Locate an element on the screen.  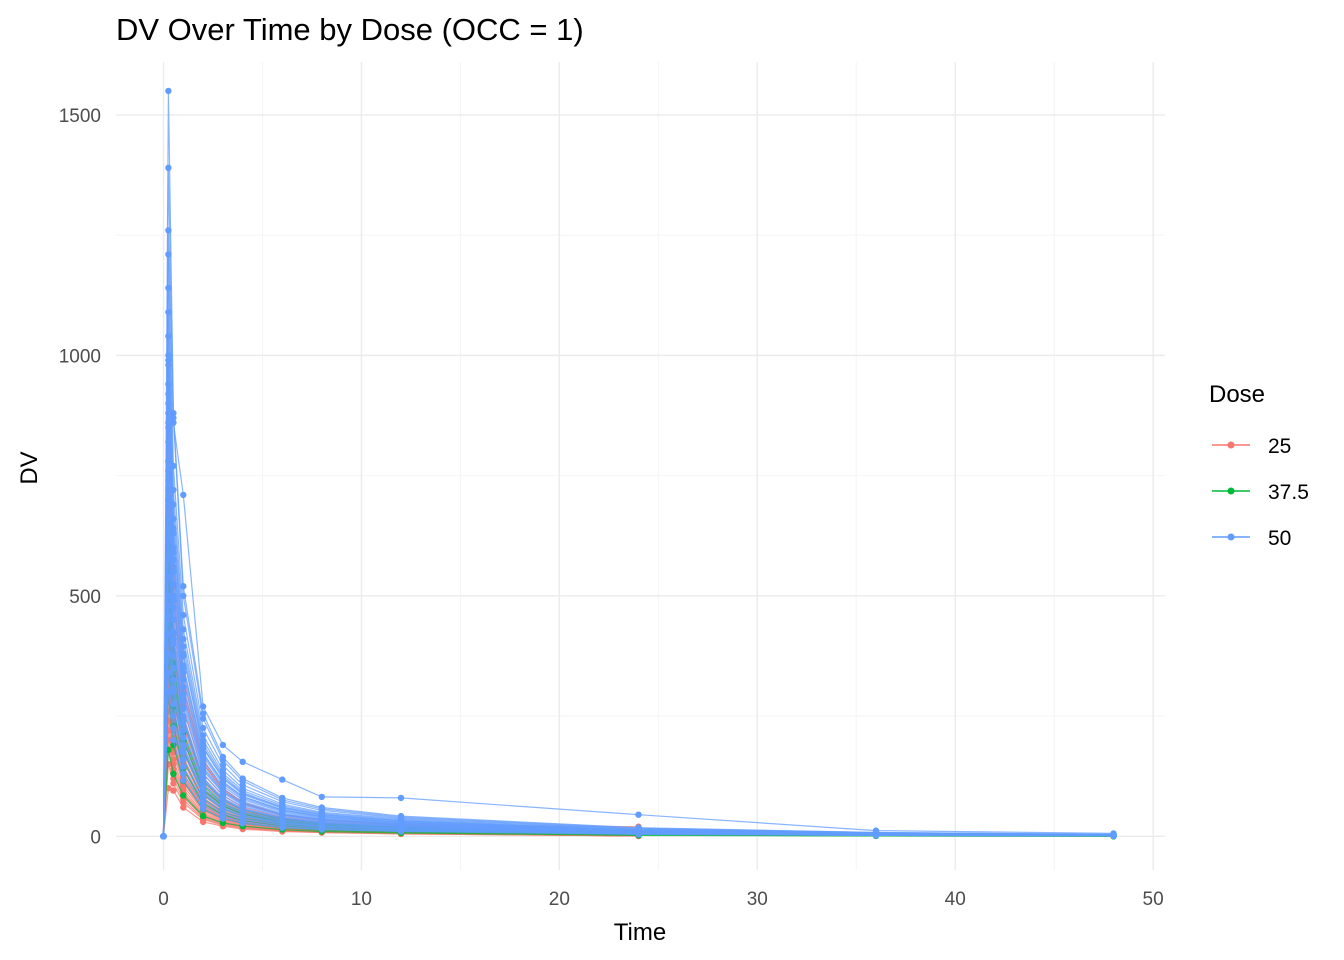
x-axis-label: Time is located at coordinates (640, 932).